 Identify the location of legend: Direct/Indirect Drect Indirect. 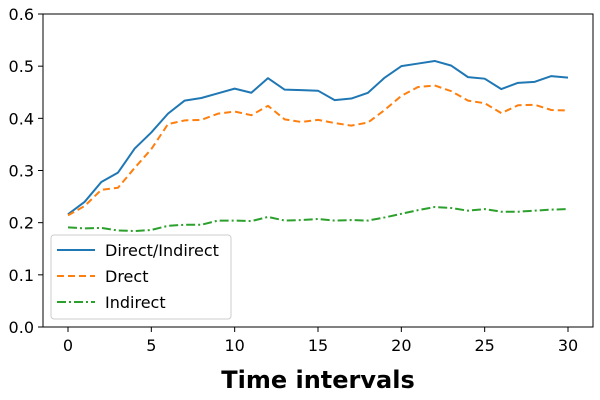
(141, 277).